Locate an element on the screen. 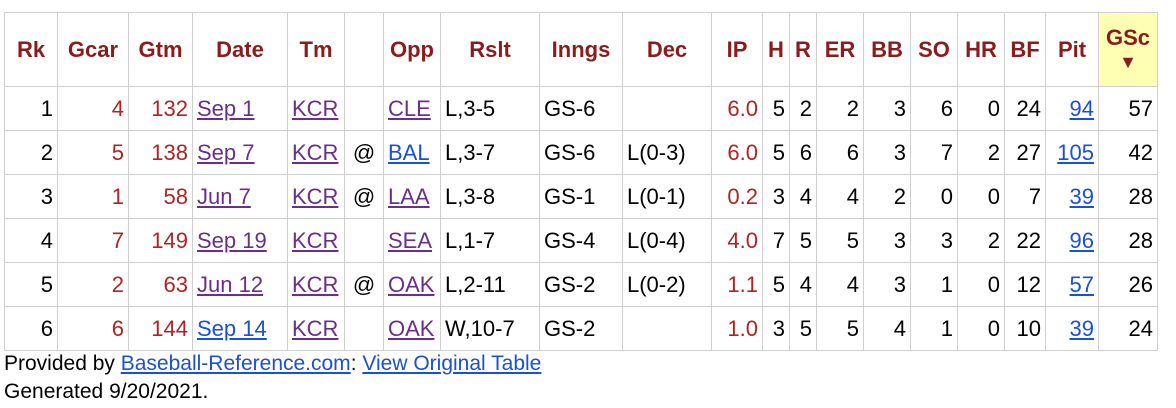 The image size is (1176, 408). cell-date-link: Jun 12 is located at coordinates (230, 284).